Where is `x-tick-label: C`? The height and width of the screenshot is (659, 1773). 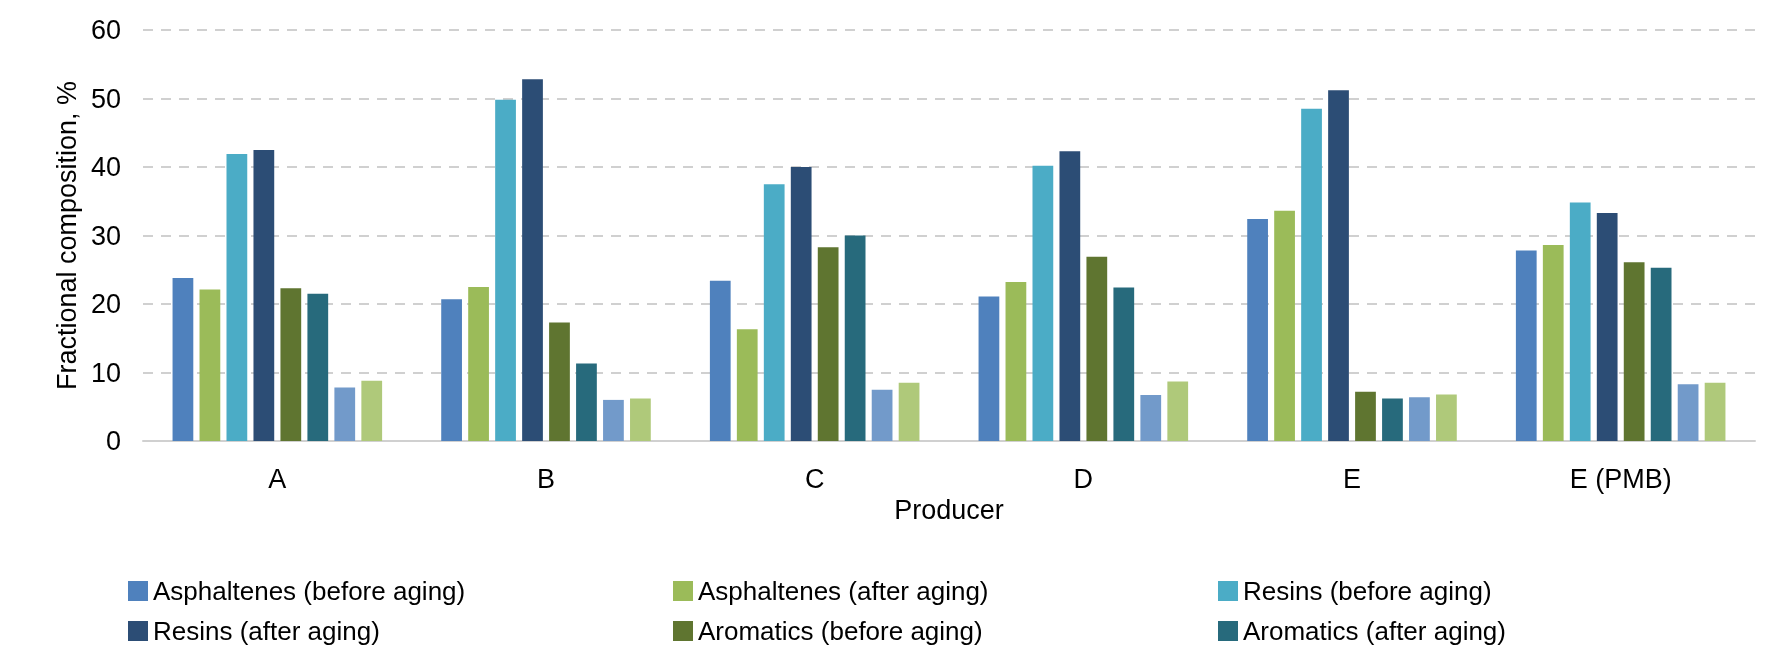 x-tick-label: C is located at coordinates (814, 478).